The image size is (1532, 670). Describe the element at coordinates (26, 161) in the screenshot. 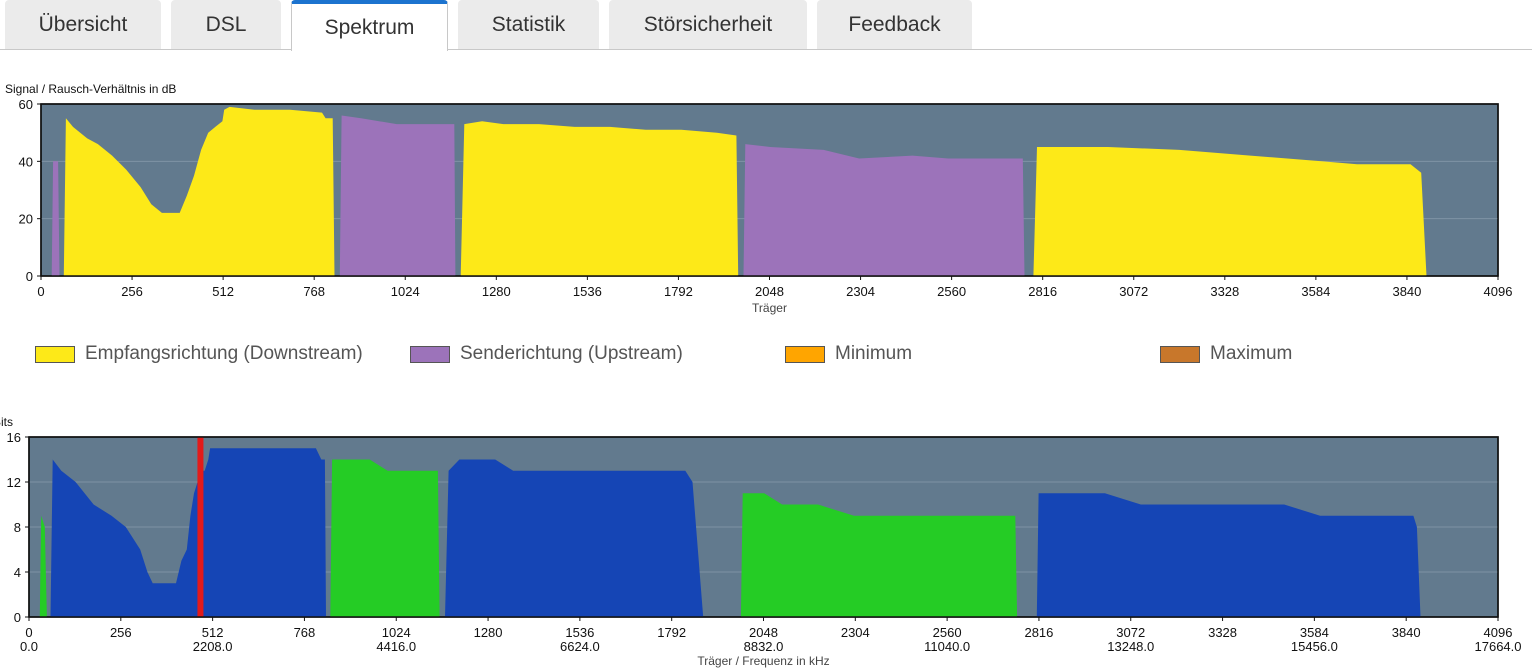

I see `y-tick-label: 40` at that location.